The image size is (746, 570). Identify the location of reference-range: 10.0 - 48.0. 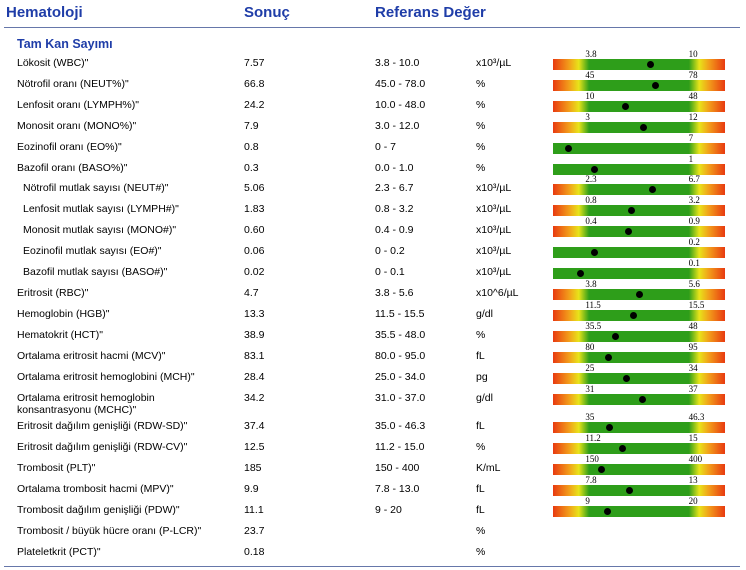
(400, 105).